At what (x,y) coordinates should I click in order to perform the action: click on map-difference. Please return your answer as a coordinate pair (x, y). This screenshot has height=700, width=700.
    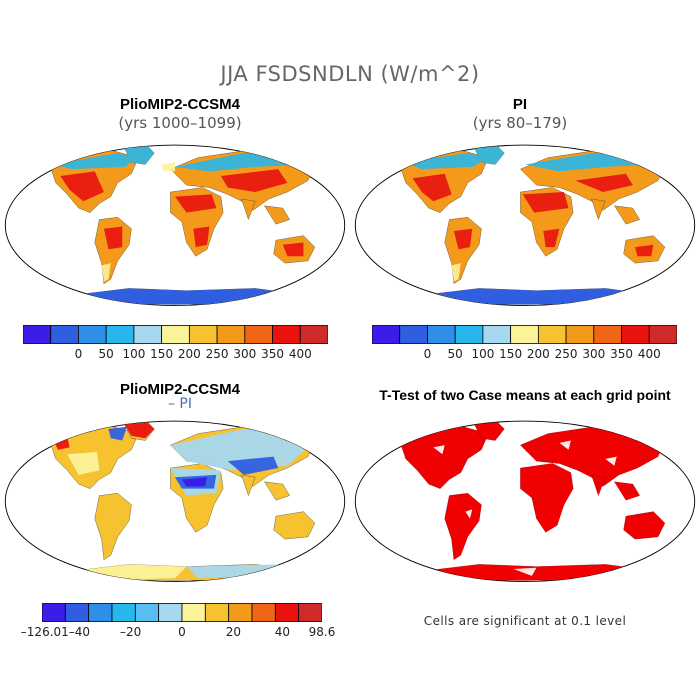
    Looking at the image, I should click on (175, 501).